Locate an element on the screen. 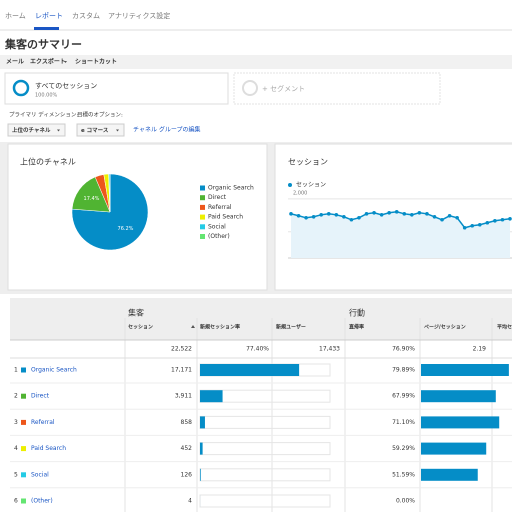 Image resolution: width=512 pixels, height=512 pixels. toolbar-button: メール is located at coordinates (15, 62).